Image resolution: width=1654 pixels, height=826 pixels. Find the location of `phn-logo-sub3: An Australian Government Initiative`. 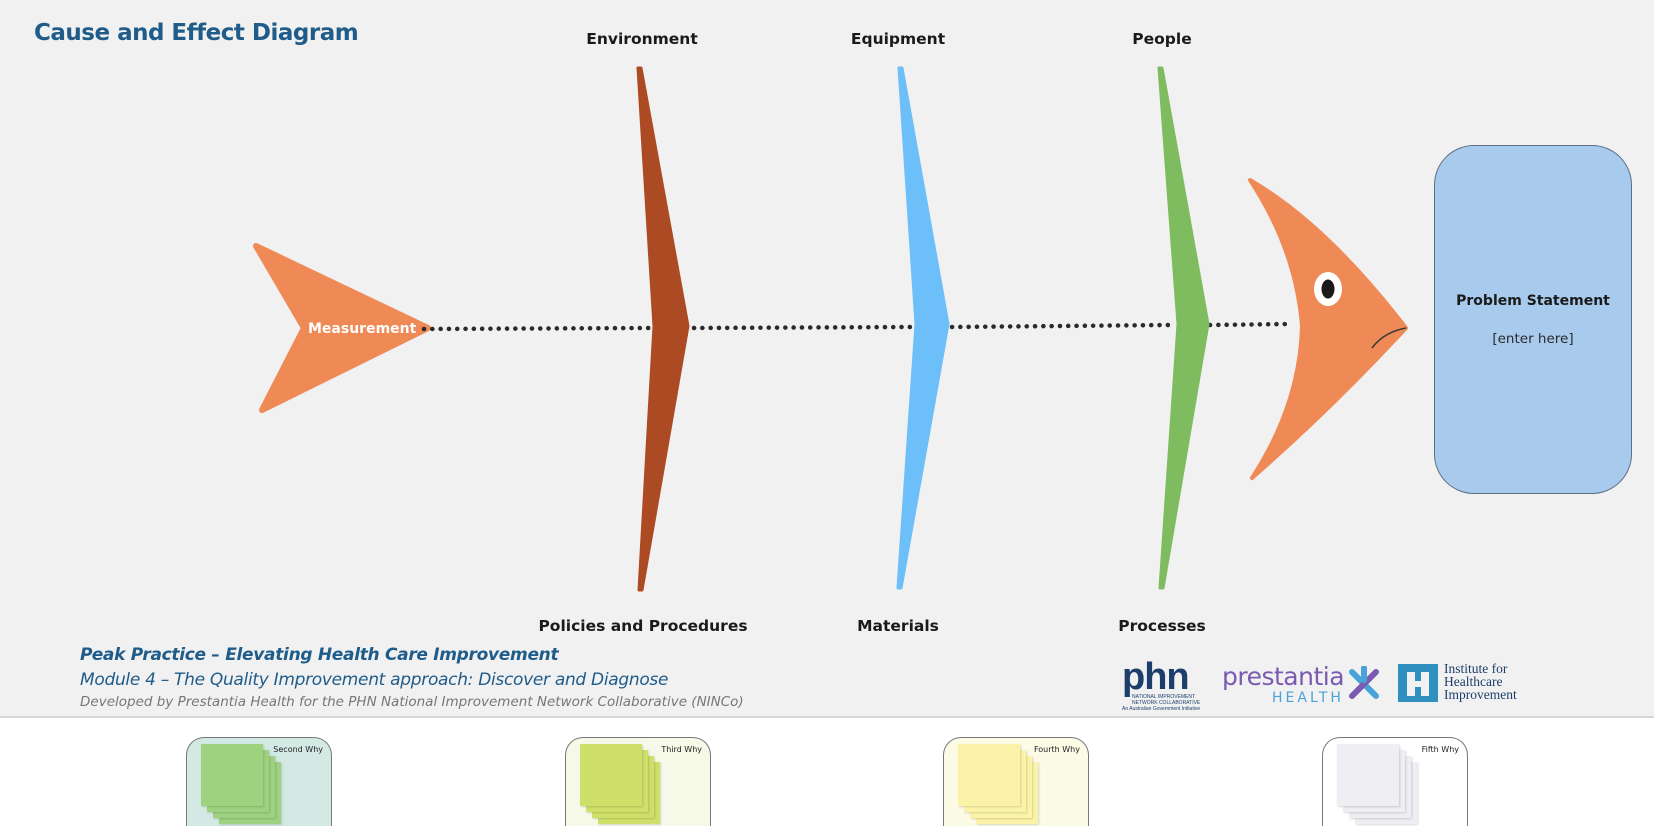

phn-logo-sub3: An Australian Government Initiative is located at coordinates (1161, 709).